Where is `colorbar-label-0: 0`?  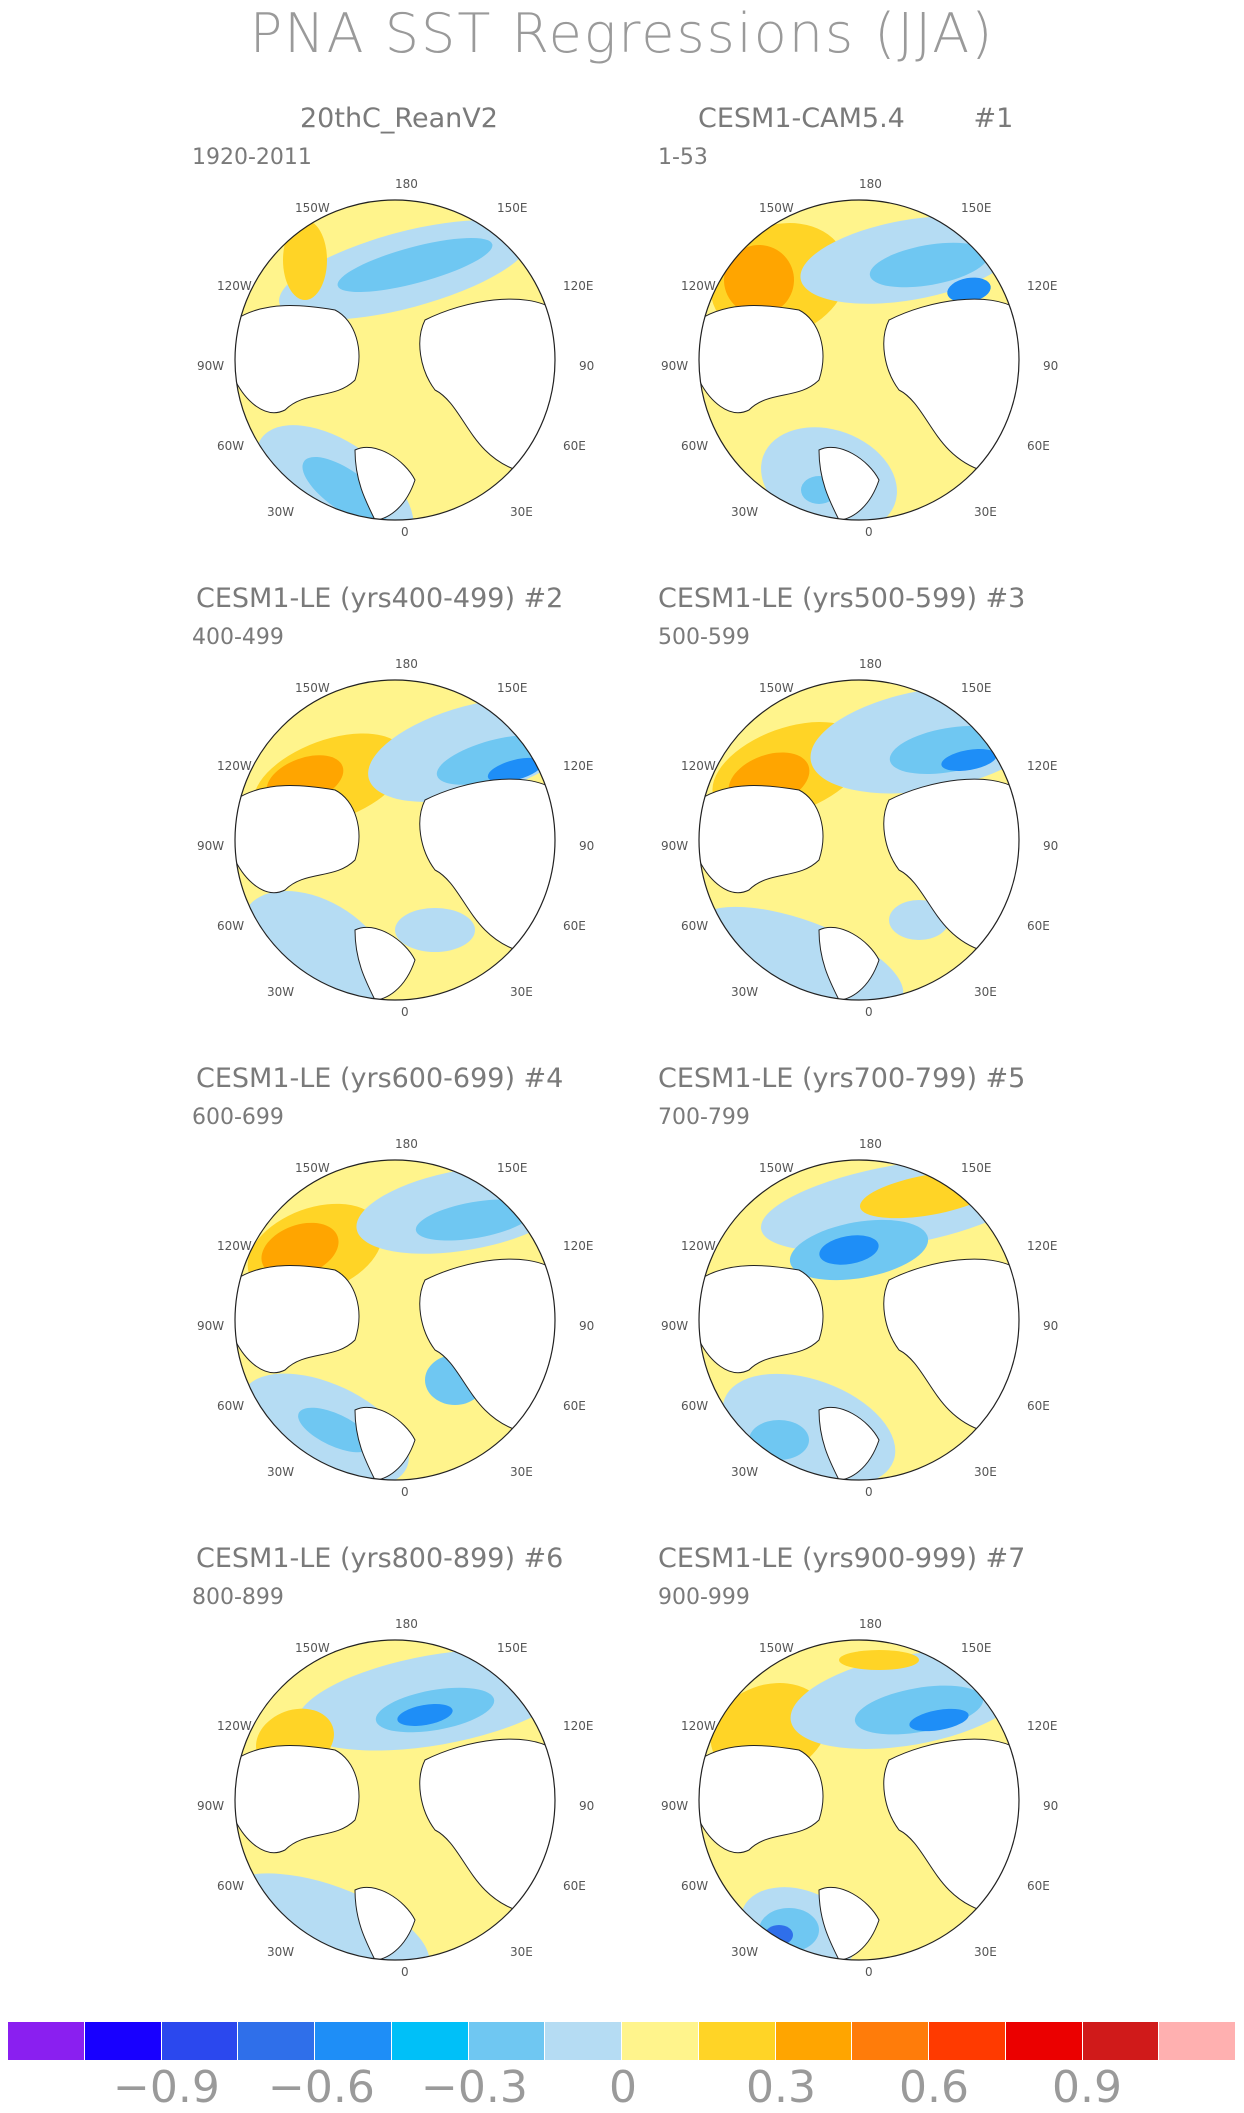 colorbar-label-0: 0 is located at coordinates (623, 2087).